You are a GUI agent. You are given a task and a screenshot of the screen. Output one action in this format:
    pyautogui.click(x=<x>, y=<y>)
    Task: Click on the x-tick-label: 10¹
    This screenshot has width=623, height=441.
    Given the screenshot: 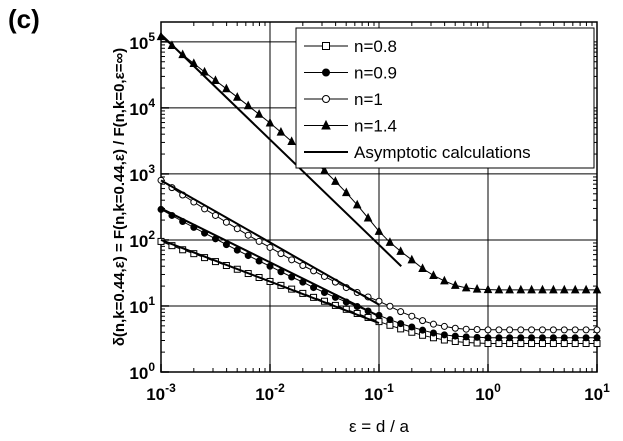 What is the action you would take?
    pyautogui.click(x=597, y=392)
    